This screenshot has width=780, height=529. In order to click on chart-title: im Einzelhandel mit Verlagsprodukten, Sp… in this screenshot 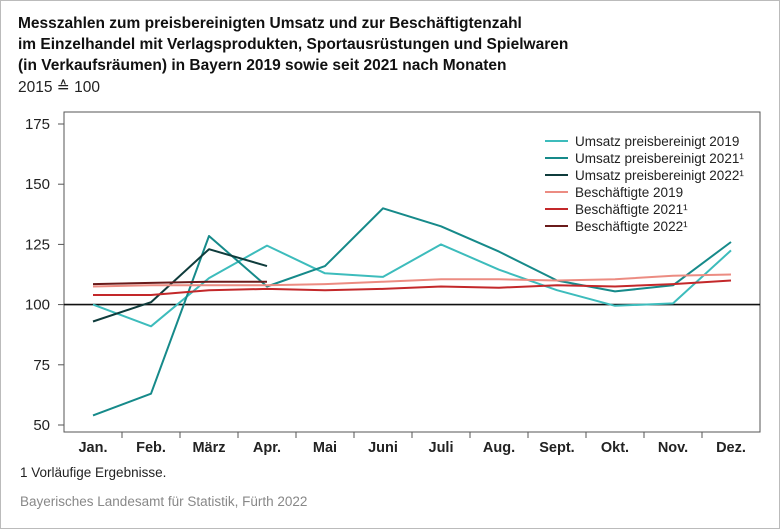, I will do `click(293, 44)`.